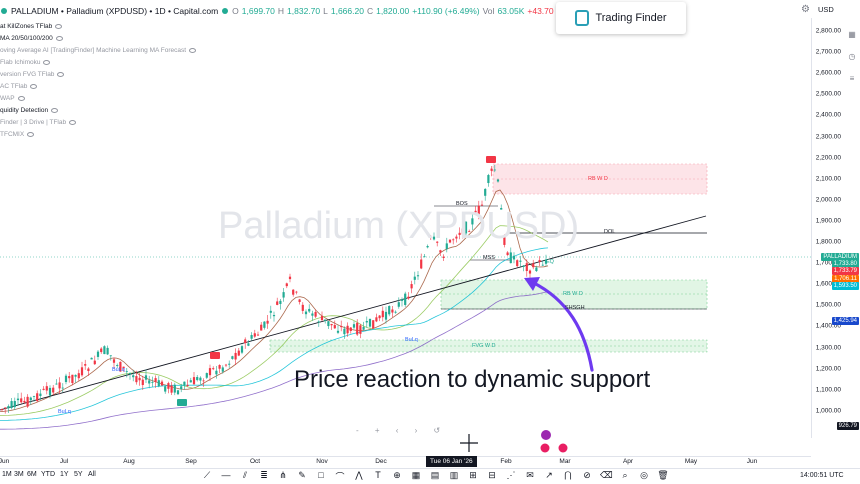  What do you see at coordinates (530, 475) in the screenshot?
I see `callout-icon: ✉` at bounding box center [530, 475].